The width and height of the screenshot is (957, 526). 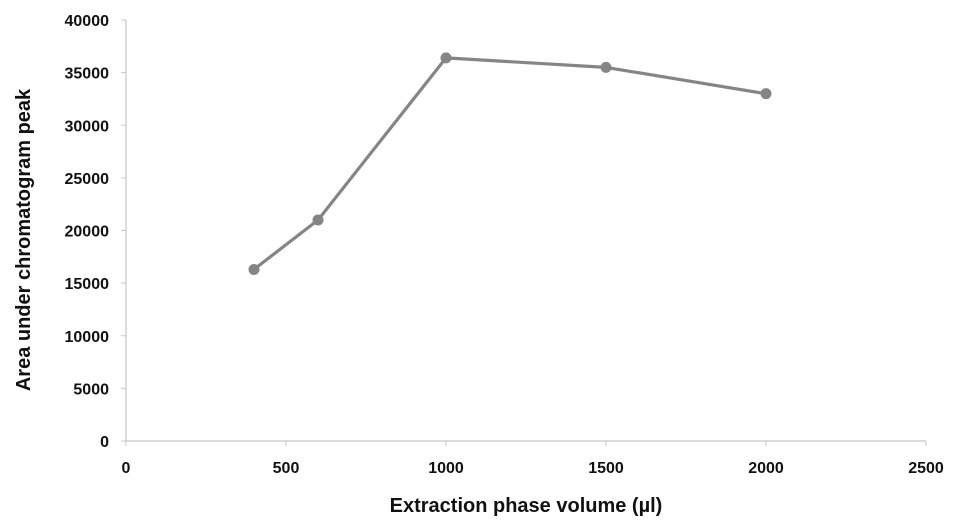 What do you see at coordinates (87, 179) in the screenshot?
I see `y-tick-label: 25000` at bounding box center [87, 179].